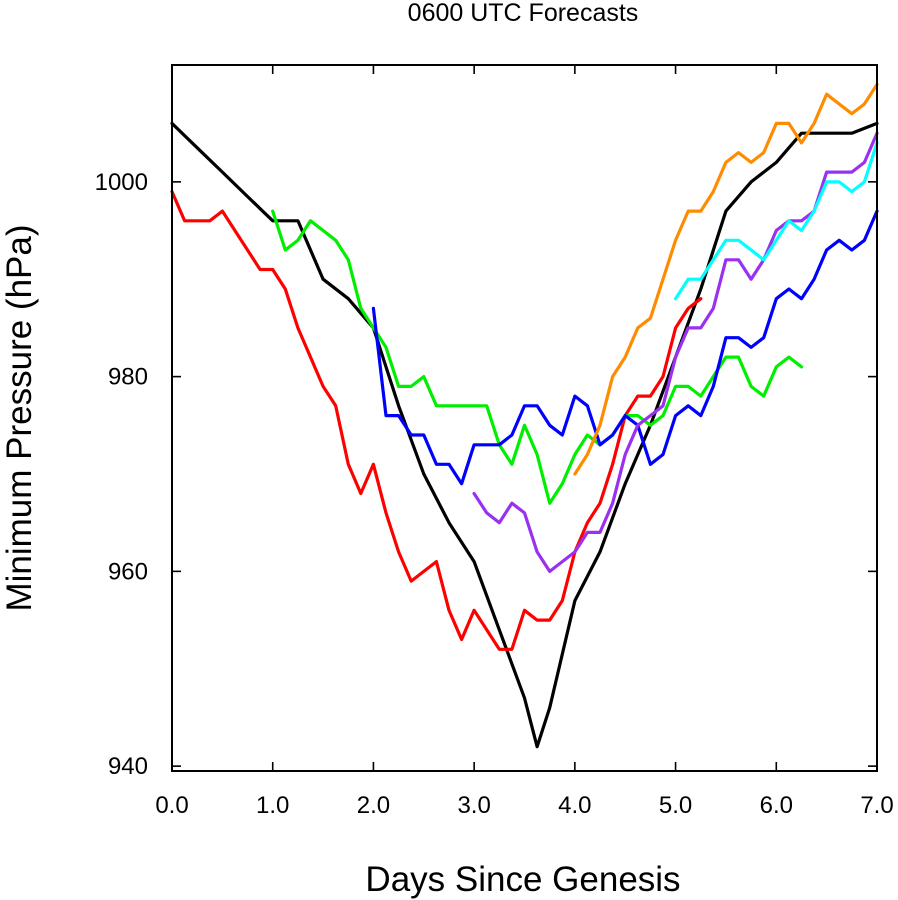 The width and height of the screenshot is (898, 900). I want to click on x-axis-label: Days Since Genesis, so click(522, 879).